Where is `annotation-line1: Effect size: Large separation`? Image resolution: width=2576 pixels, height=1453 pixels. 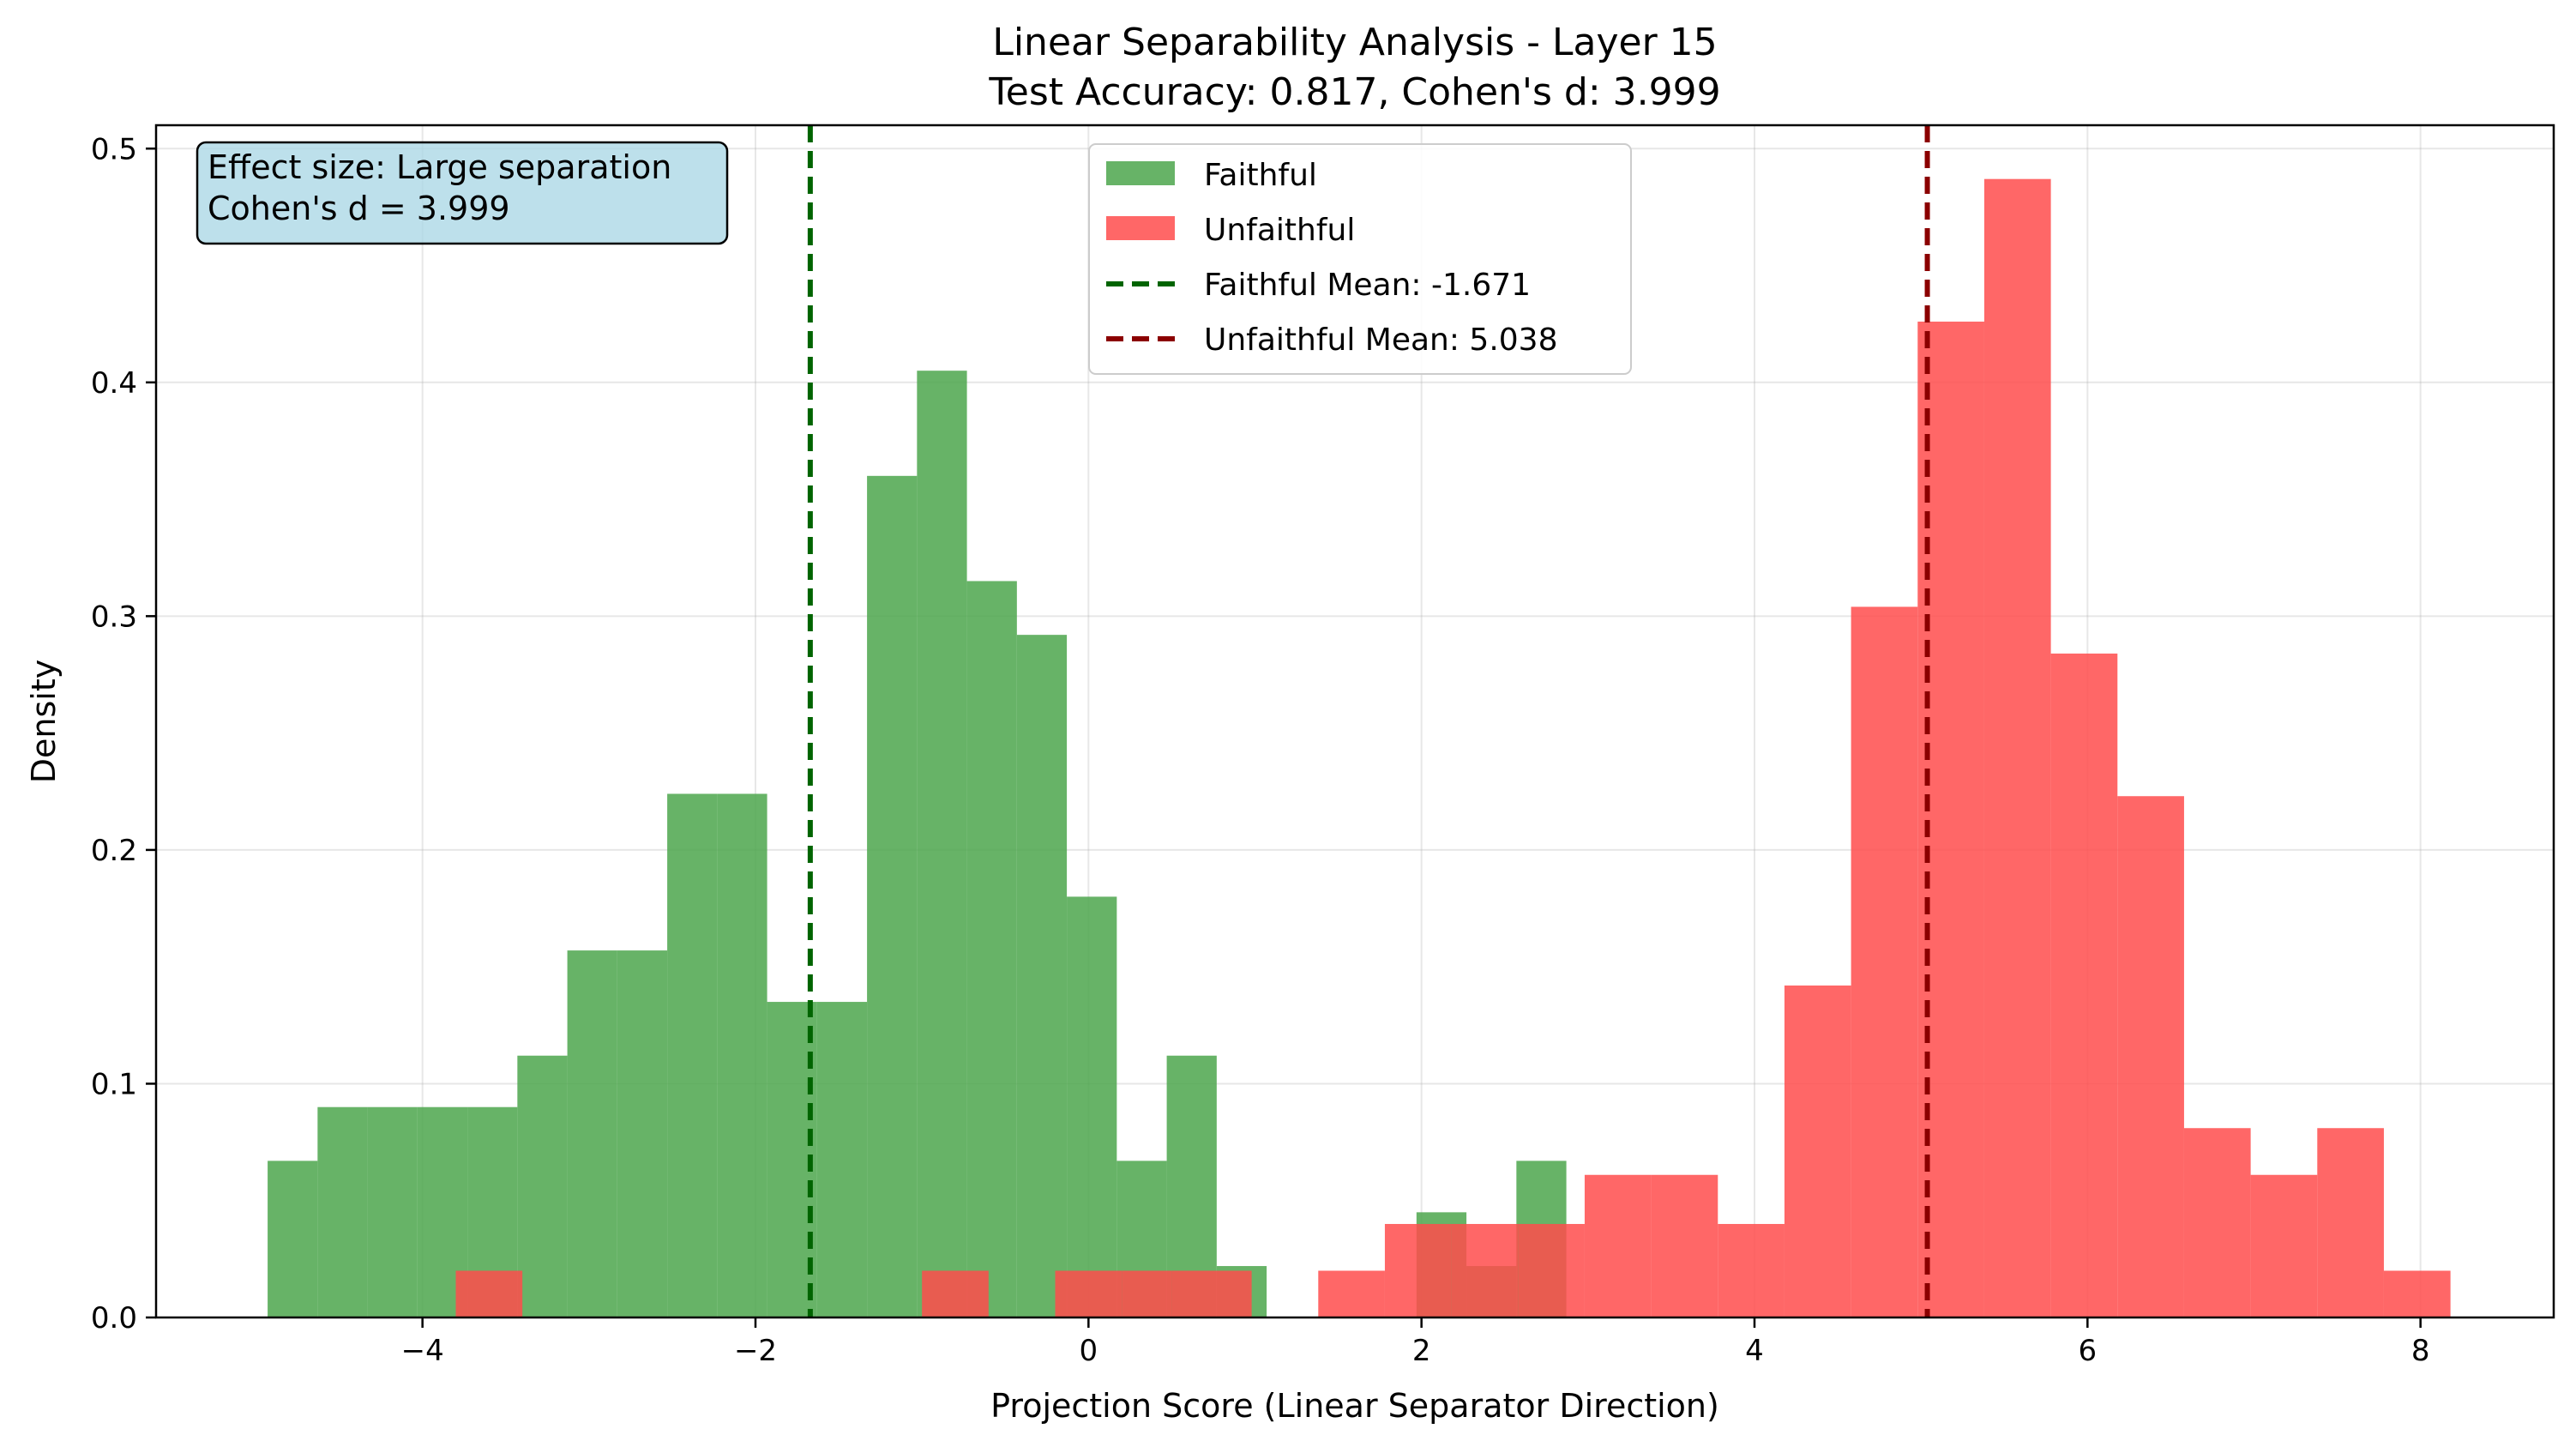 annotation-line1: Effect size: Large separation is located at coordinates (439, 167).